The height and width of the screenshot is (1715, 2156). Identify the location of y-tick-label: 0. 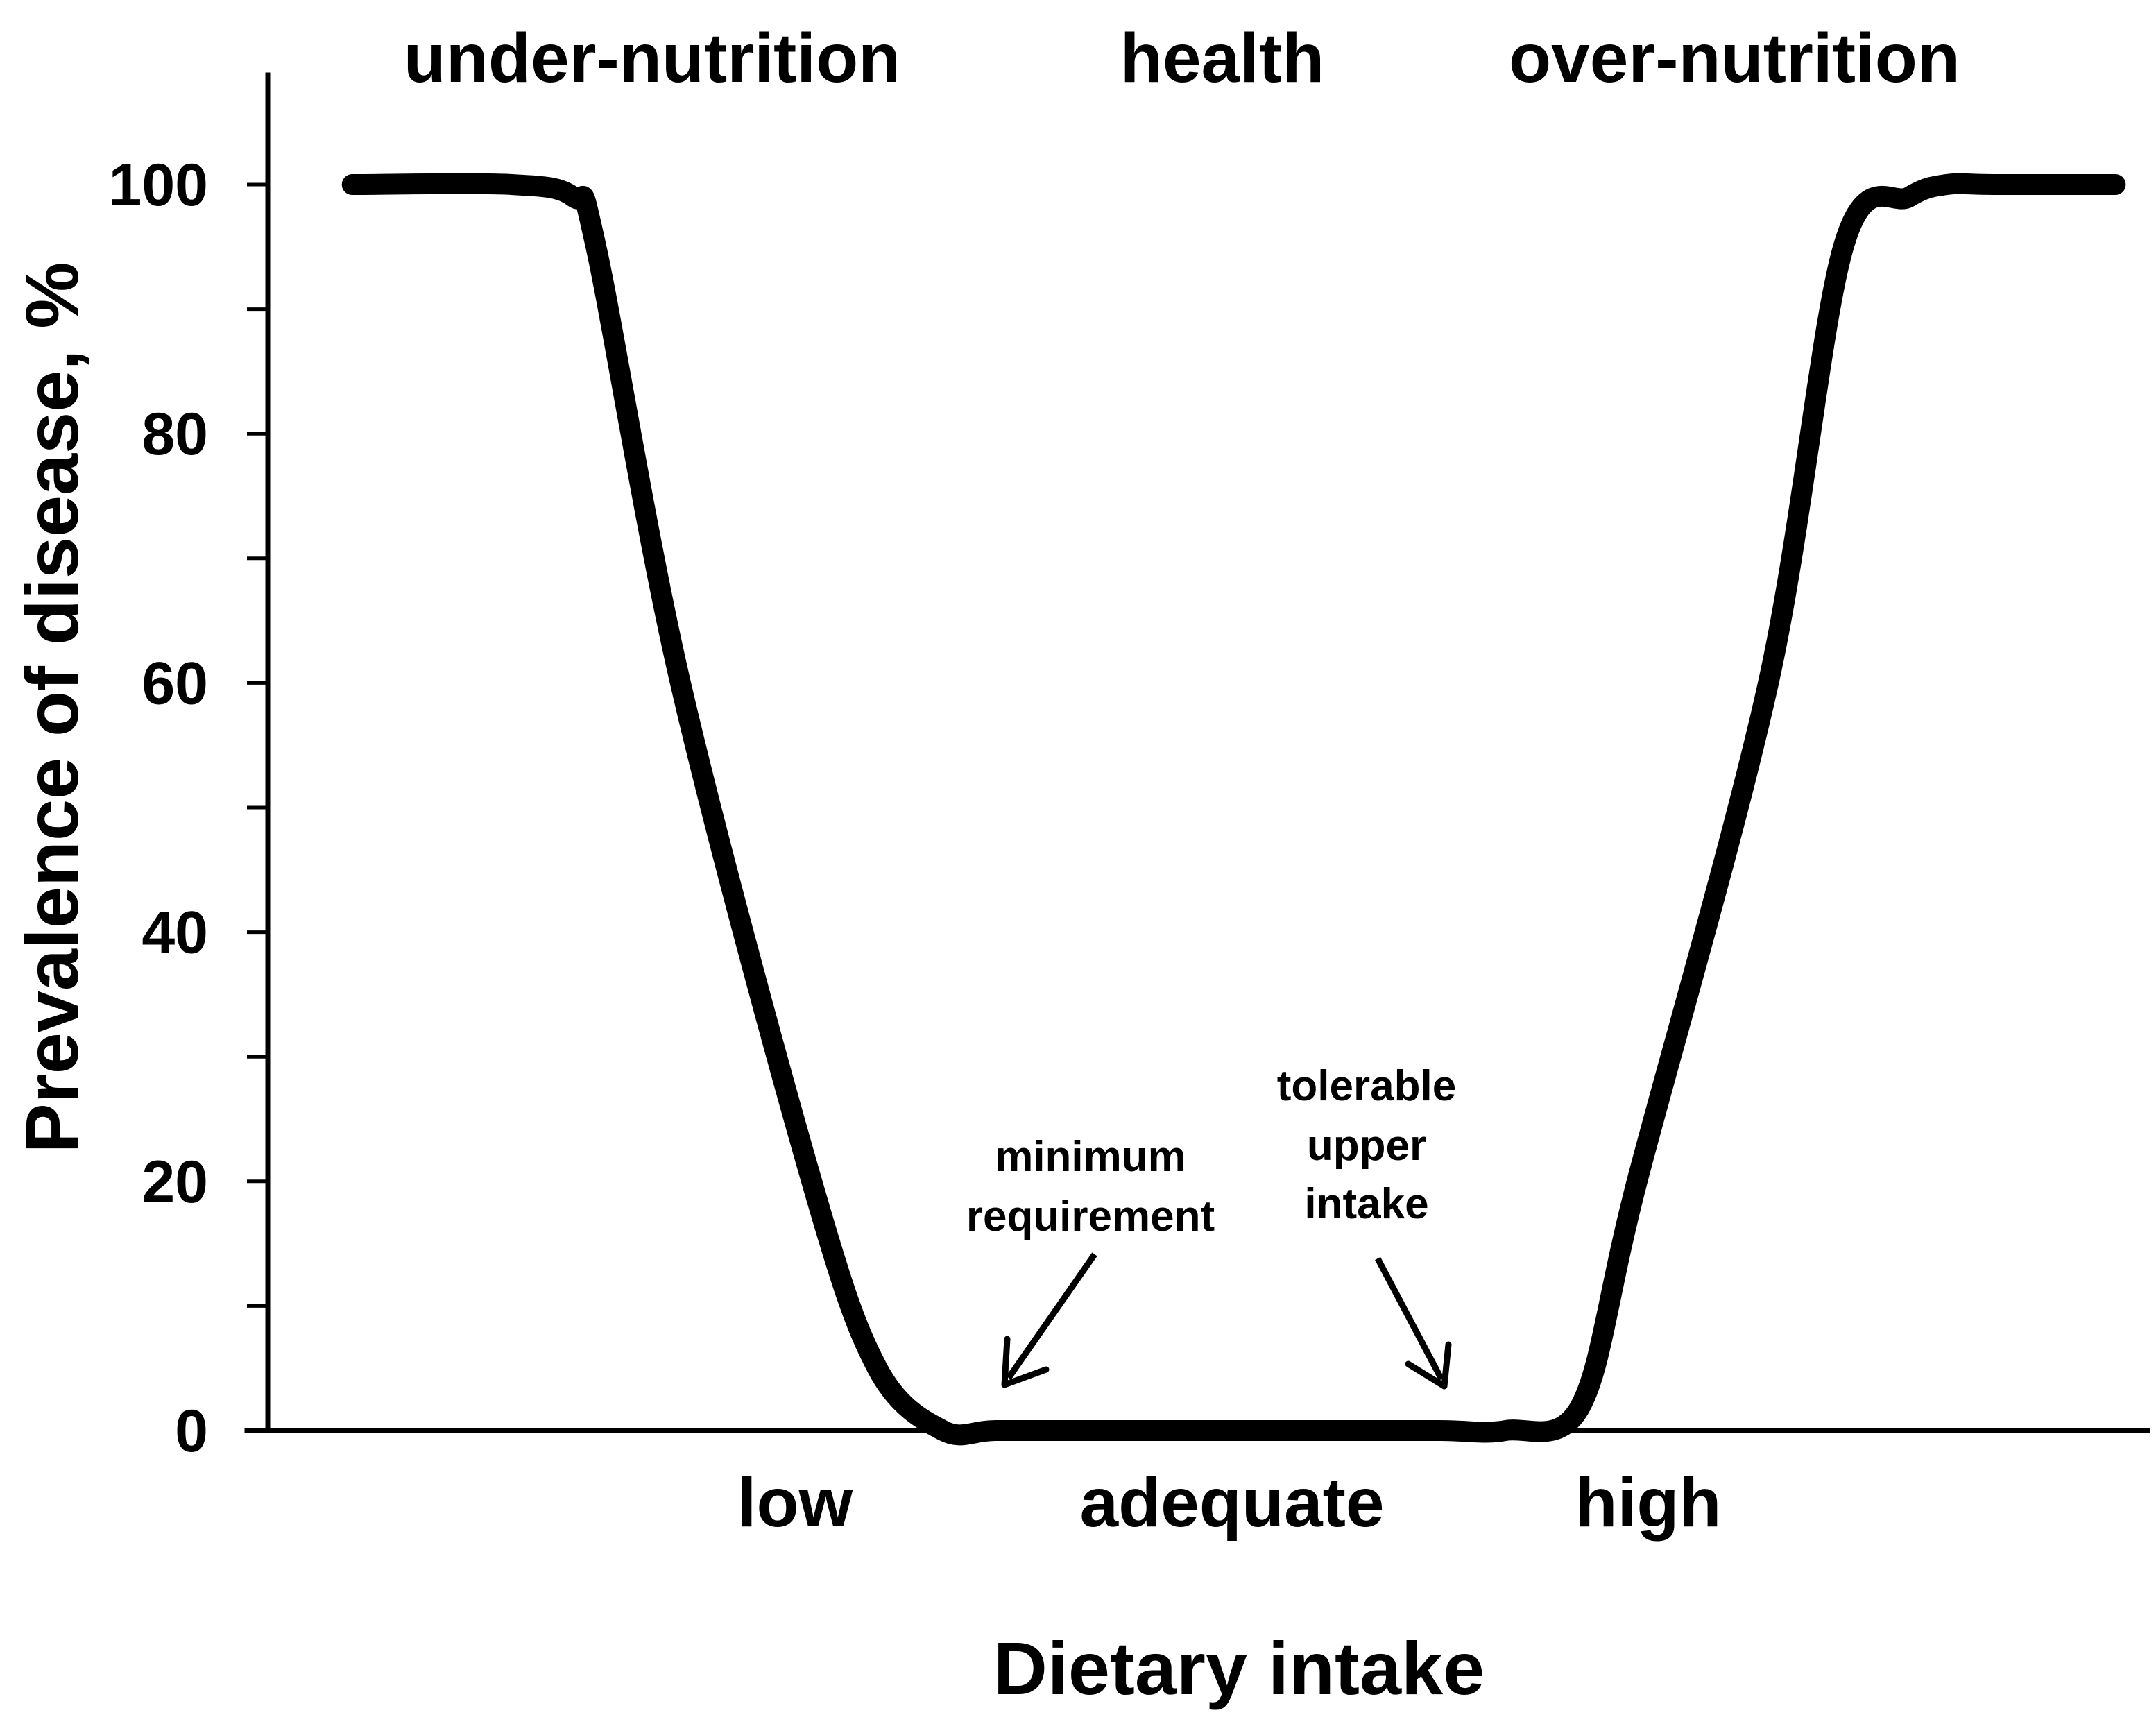
(191, 1431).